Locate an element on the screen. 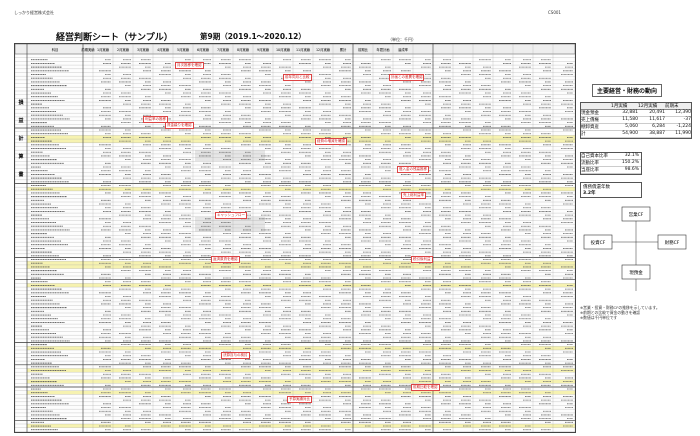 The width and height of the screenshot is (700, 436). cf-op-label: 営業CF is located at coordinates (636, 214).